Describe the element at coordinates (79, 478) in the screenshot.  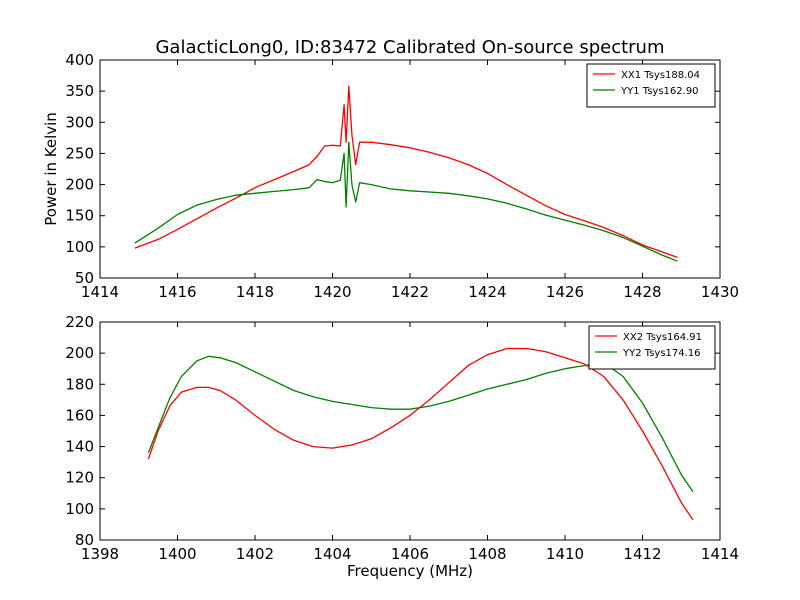
I see `y-tick-label: 120` at that location.